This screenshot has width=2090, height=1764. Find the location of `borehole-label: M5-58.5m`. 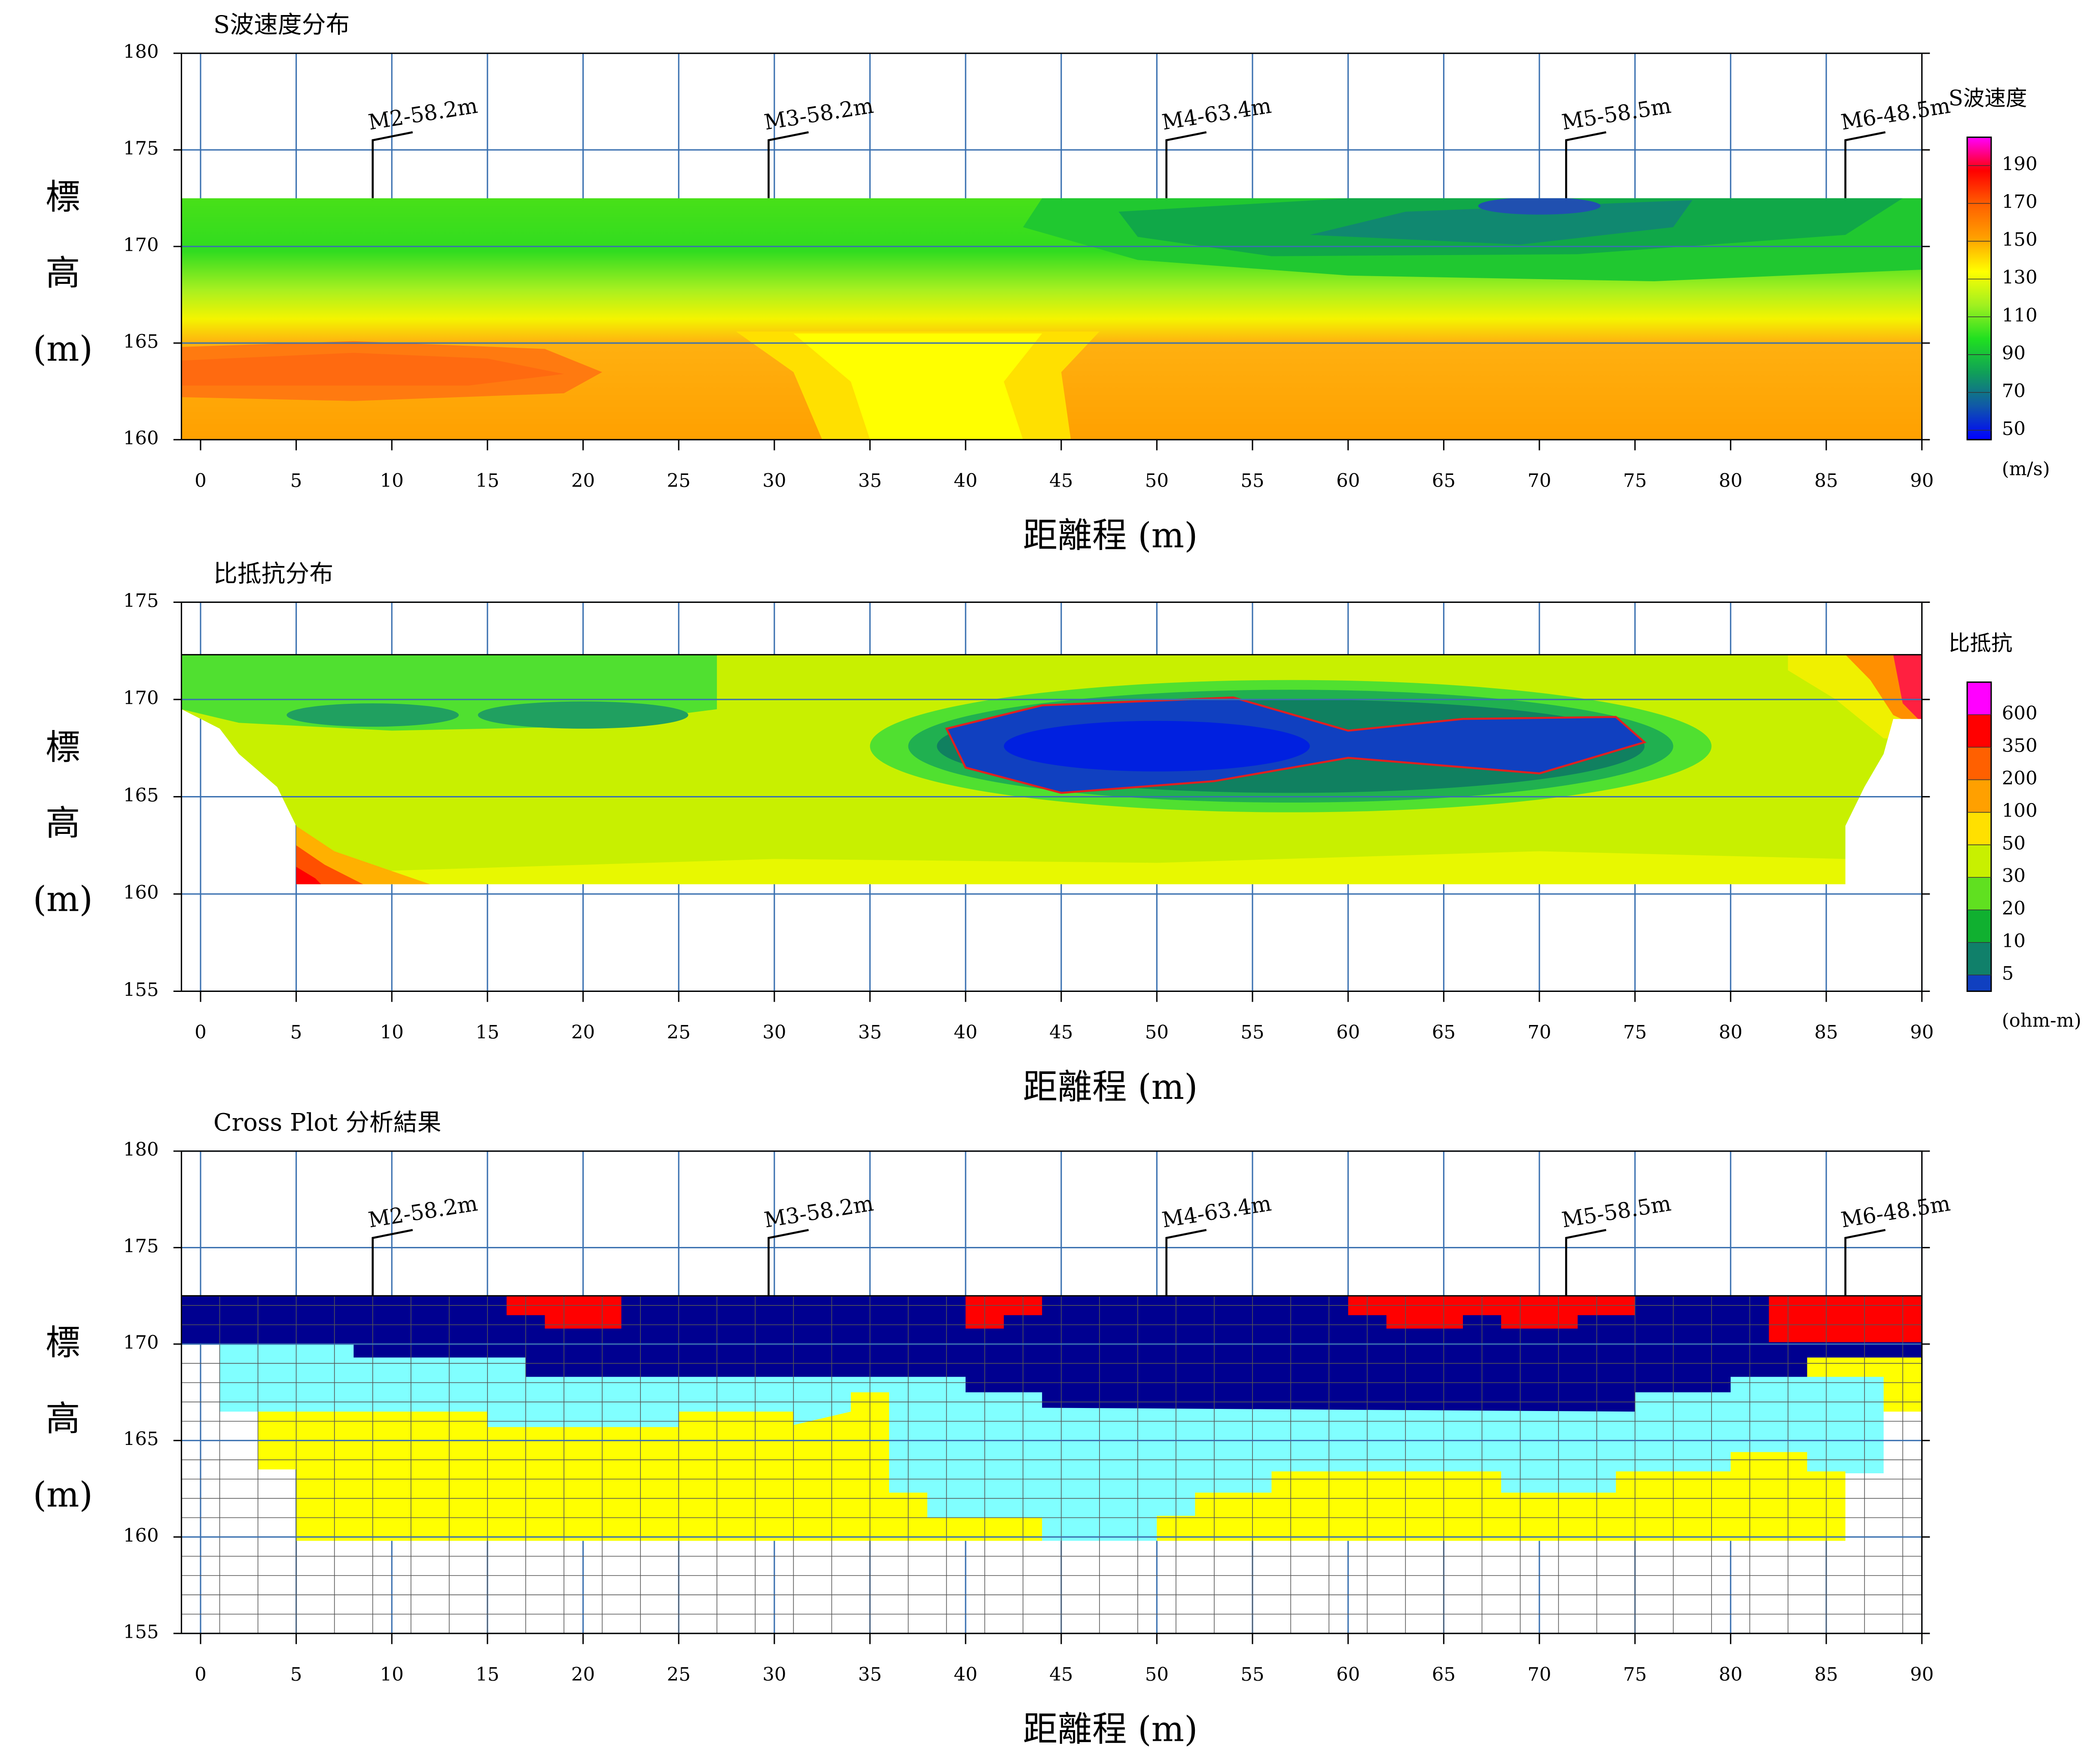

borehole-label: M5-58.5m is located at coordinates (1616, 114).